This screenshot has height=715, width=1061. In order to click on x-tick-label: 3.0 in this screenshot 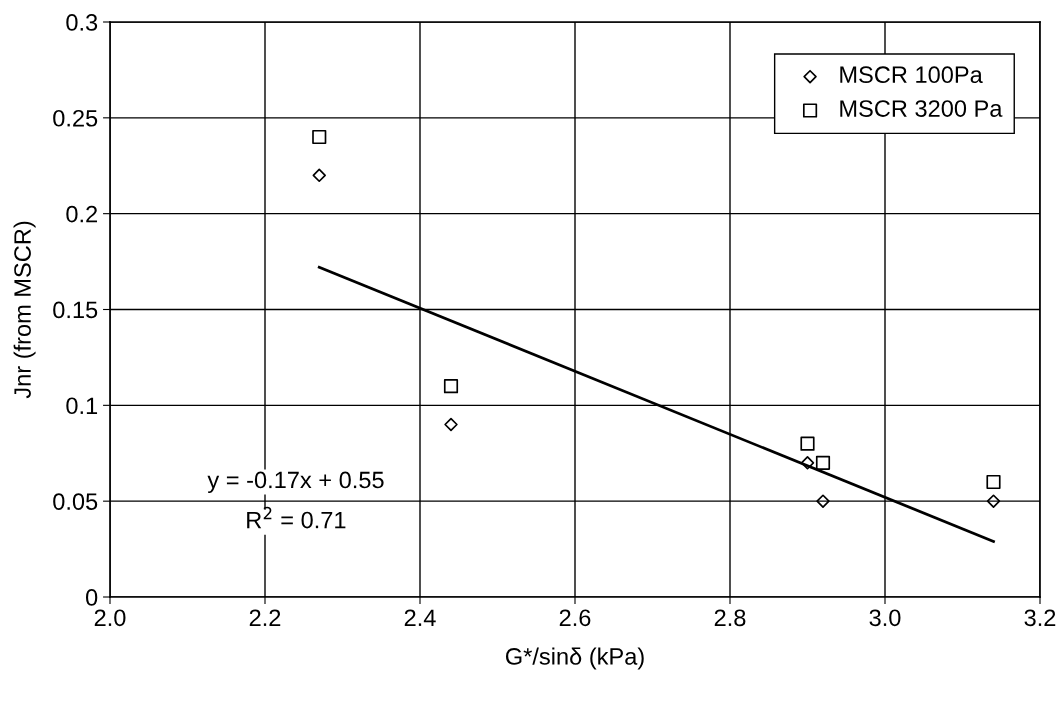, I will do `click(885, 618)`.